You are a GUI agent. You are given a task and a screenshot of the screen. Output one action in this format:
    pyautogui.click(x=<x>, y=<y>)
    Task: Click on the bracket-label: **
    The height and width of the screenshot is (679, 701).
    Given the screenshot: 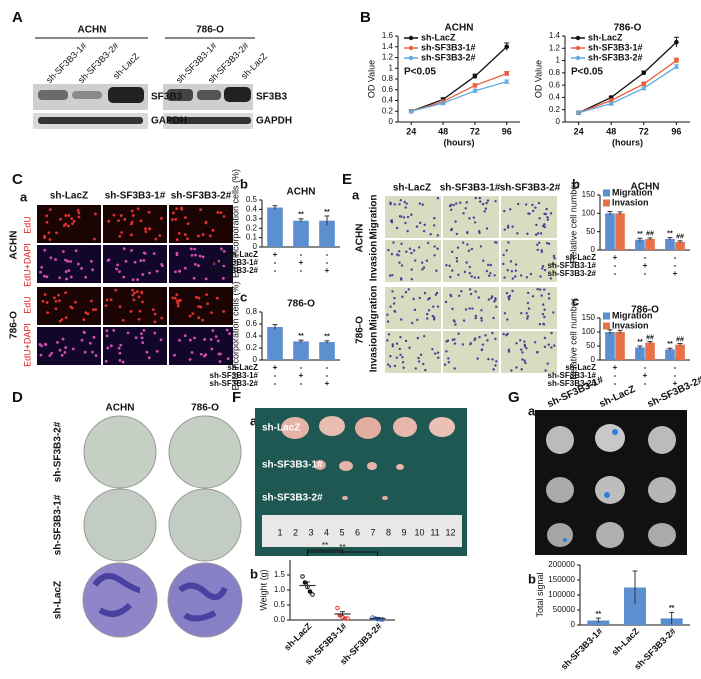 What is the action you would take?
    pyautogui.click(x=325, y=545)
    